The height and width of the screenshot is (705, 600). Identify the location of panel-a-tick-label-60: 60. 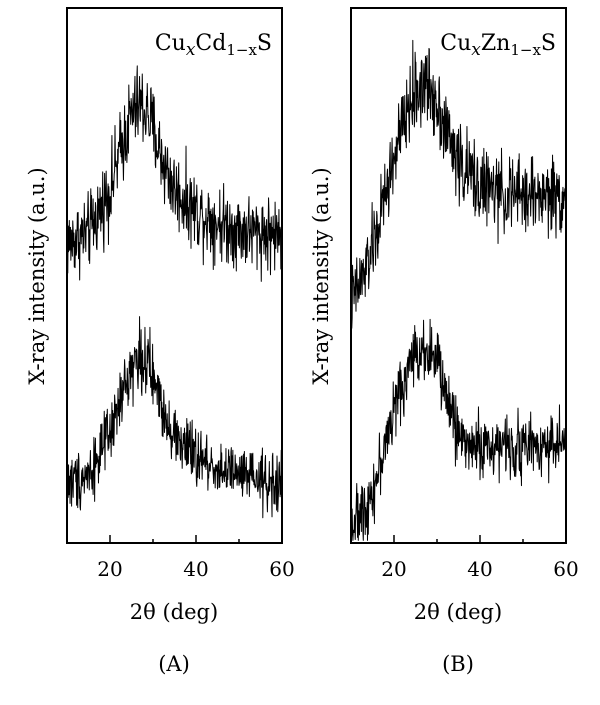
(281, 569).